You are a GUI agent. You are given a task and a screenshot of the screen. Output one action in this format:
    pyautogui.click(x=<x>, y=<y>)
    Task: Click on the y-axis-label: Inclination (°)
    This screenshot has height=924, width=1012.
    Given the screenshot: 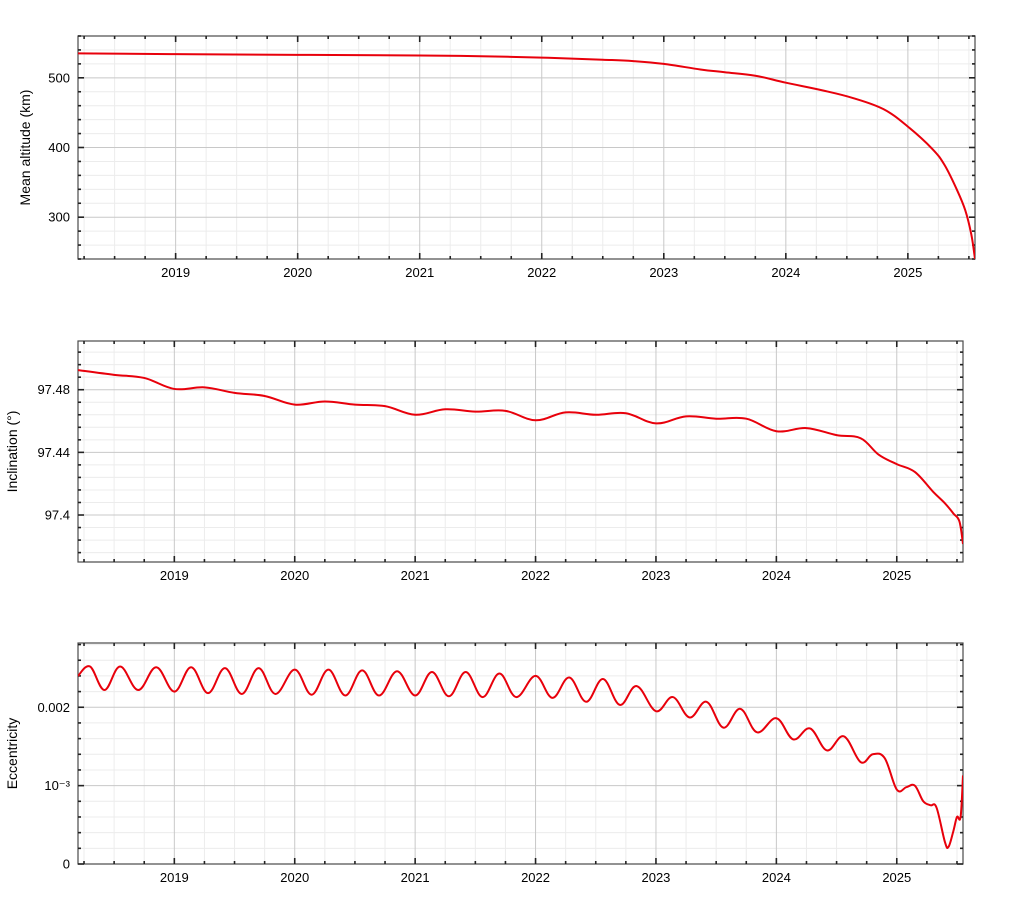 What is the action you would take?
    pyautogui.click(x=12, y=452)
    